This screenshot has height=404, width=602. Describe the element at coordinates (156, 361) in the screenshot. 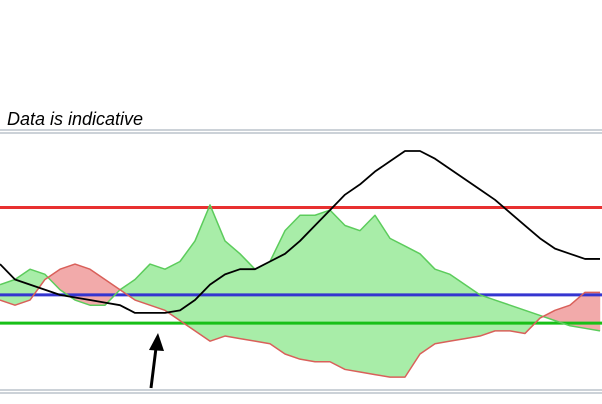

I see `arrow` at that location.